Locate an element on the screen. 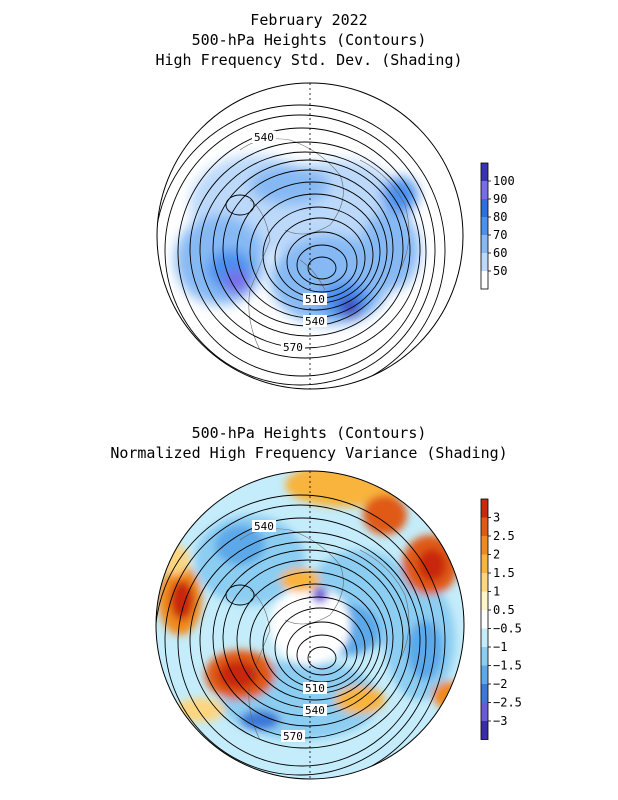 The image size is (618, 800). bottom-colorbar-frame is located at coordinates (484, 619).